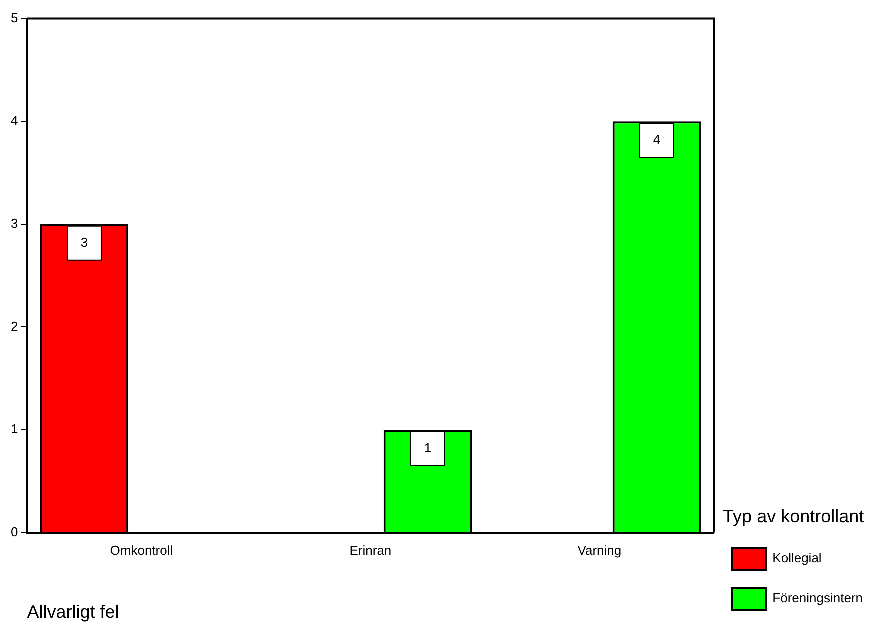 This screenshot has width=889, height=639. What do you see at coordinates (817, 598) in the screenshot?
I see `legend-label: Föreningsintern` at bounding box center [817, 598].